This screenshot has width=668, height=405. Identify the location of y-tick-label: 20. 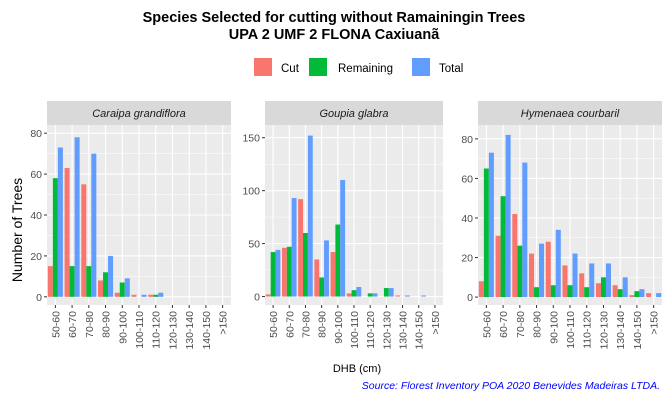
(467, 259).